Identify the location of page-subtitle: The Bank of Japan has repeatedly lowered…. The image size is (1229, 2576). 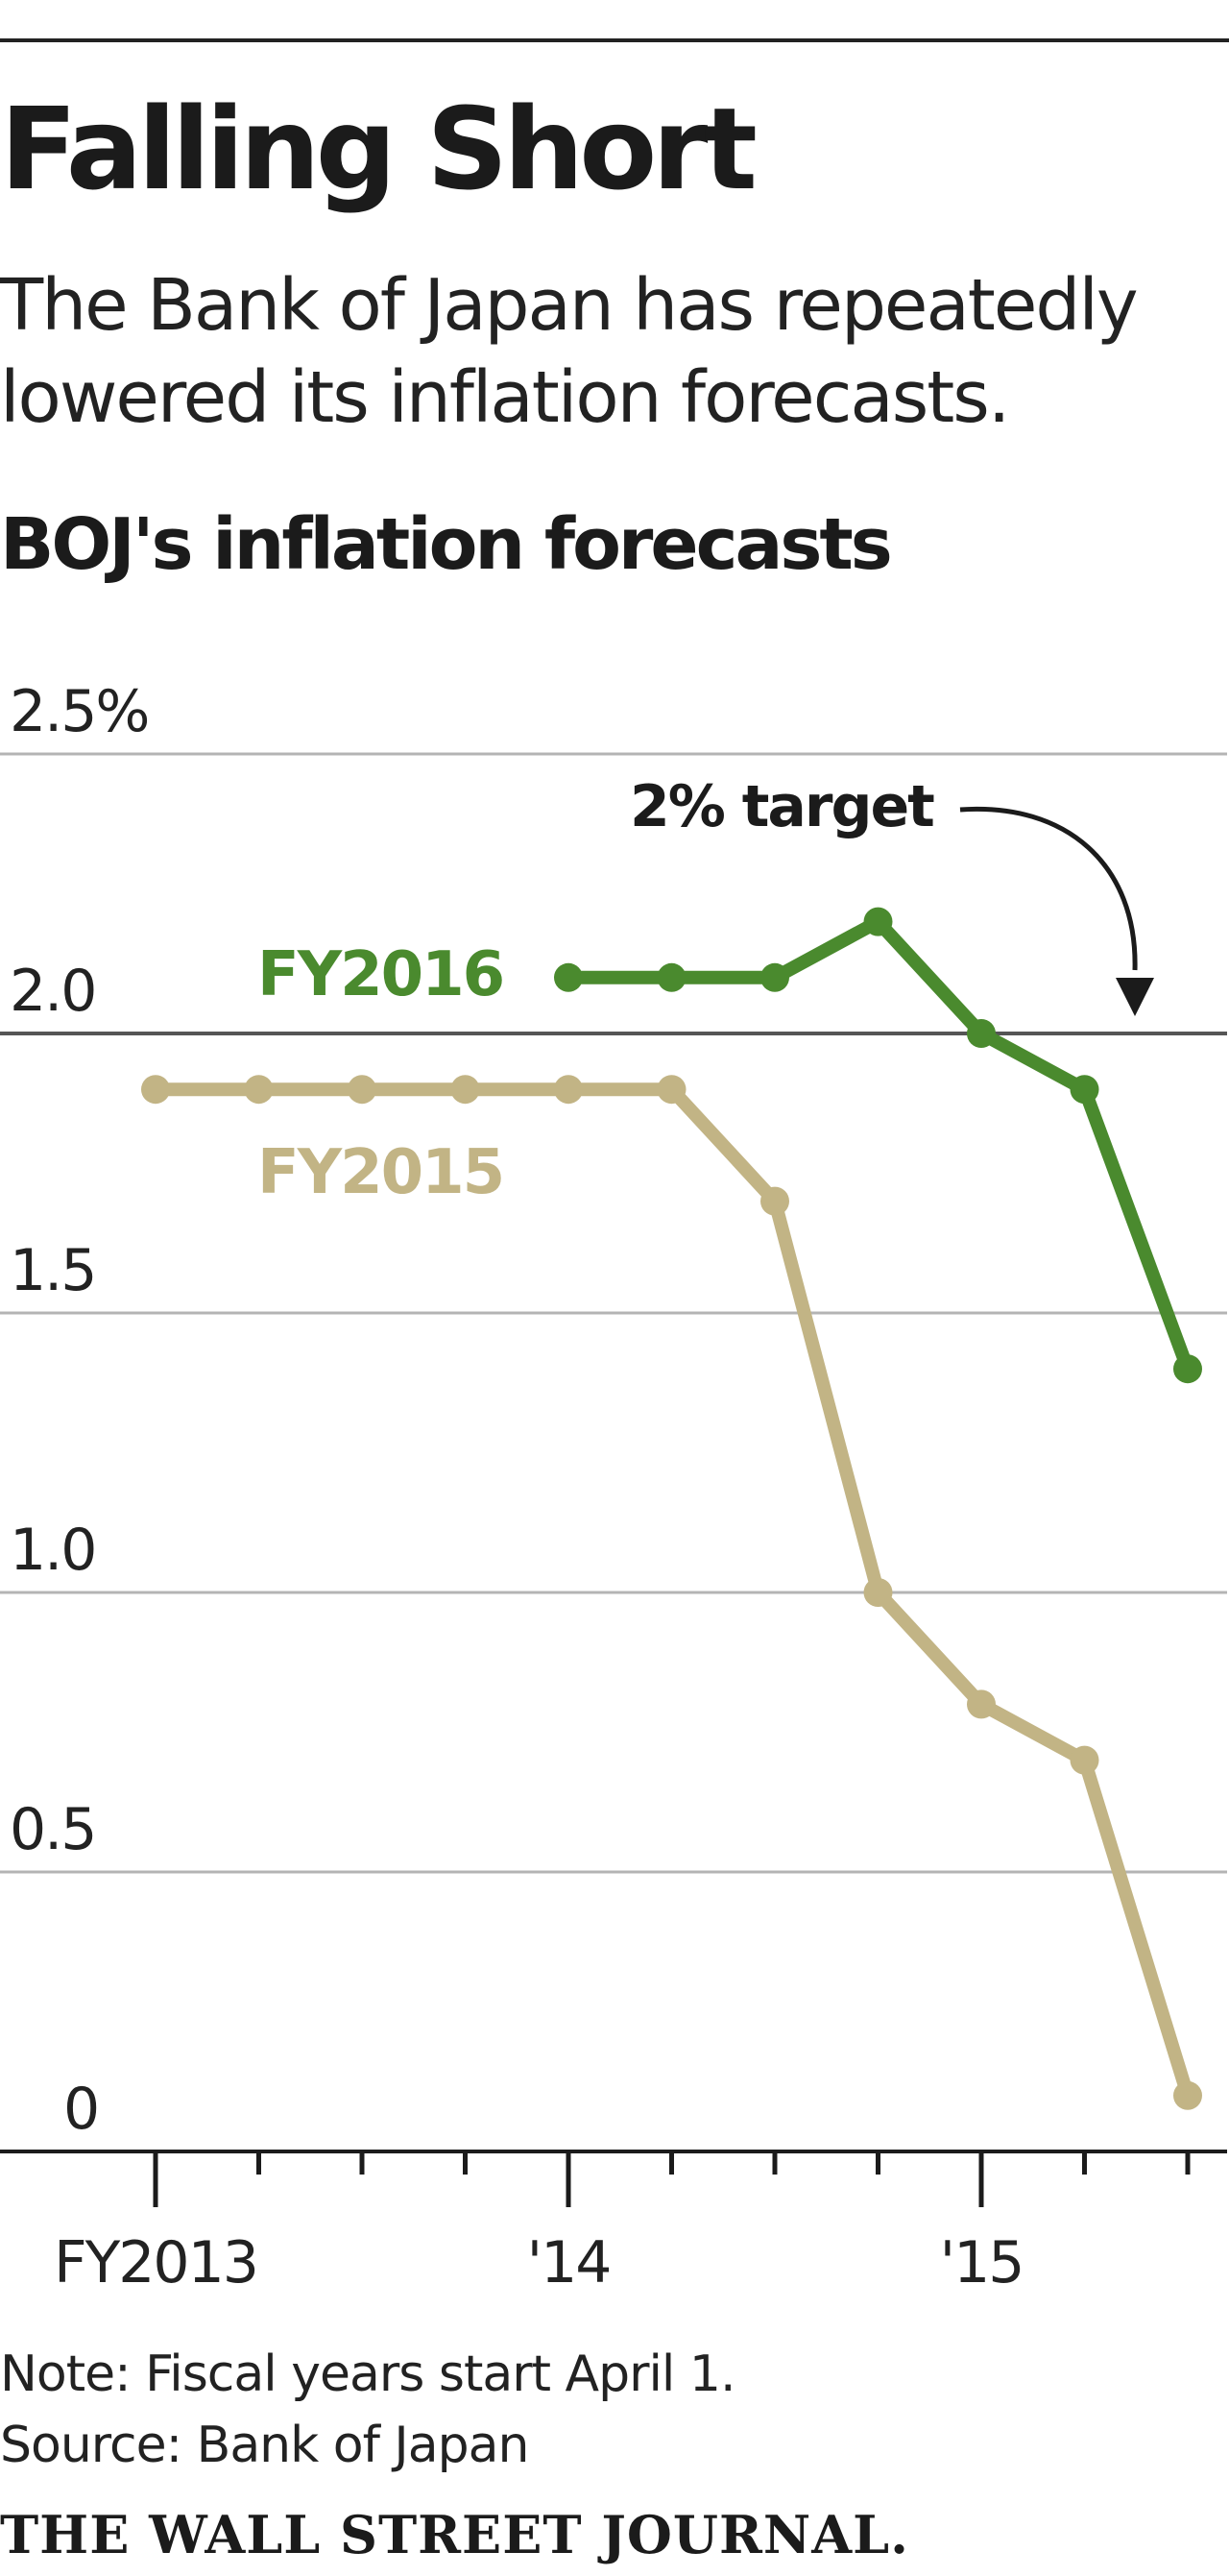
(569, 351).